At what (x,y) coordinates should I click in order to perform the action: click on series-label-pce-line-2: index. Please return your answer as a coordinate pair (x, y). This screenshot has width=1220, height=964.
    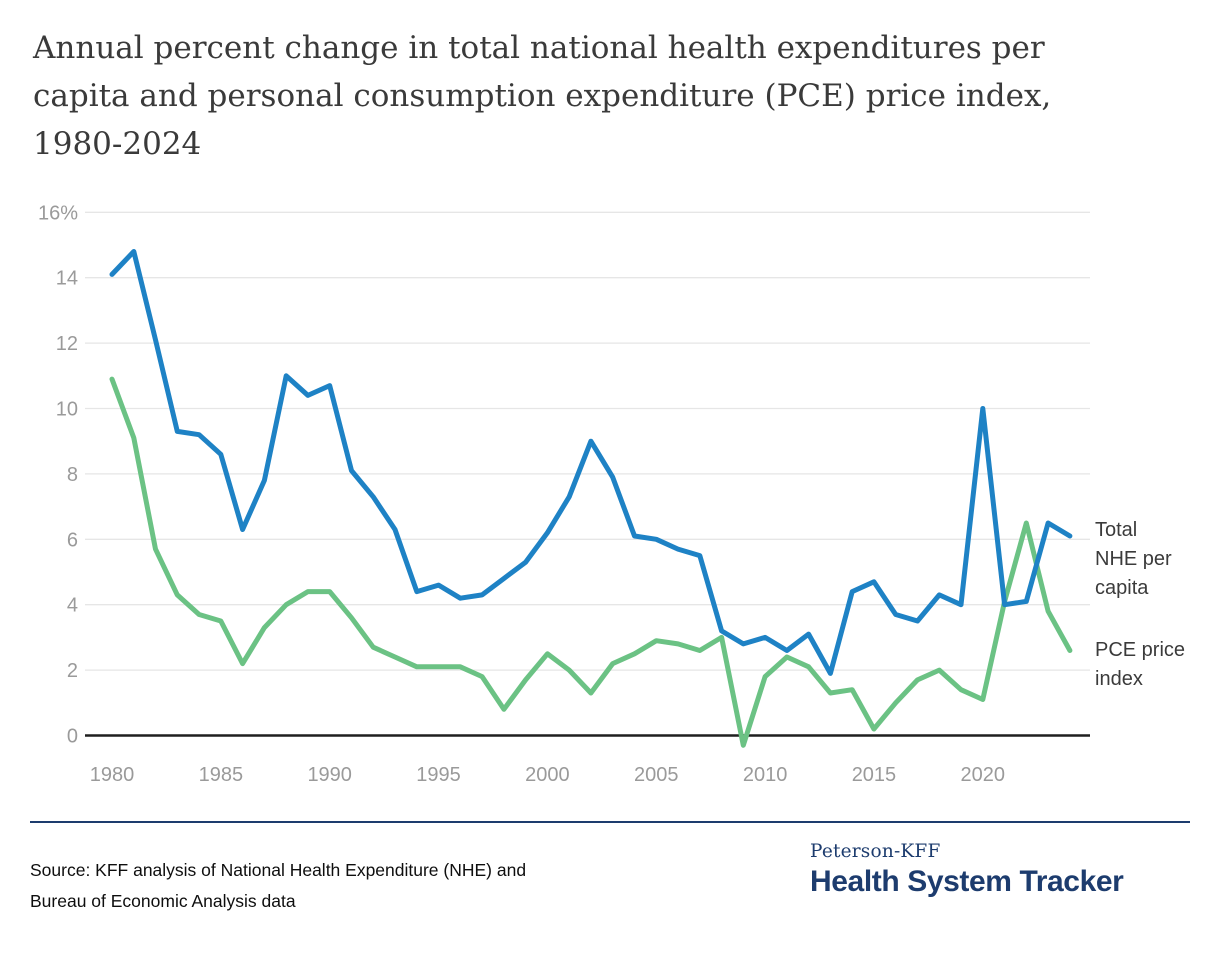
    Looking at the image, I should click on (1119, 679).